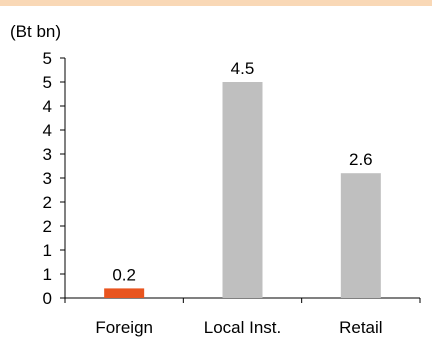 This screenshot has height=338, width=432. What do you see at coordinates (216, 3) in the screenshot?
I see `top-accent-band` at bounding box center [216, 3].